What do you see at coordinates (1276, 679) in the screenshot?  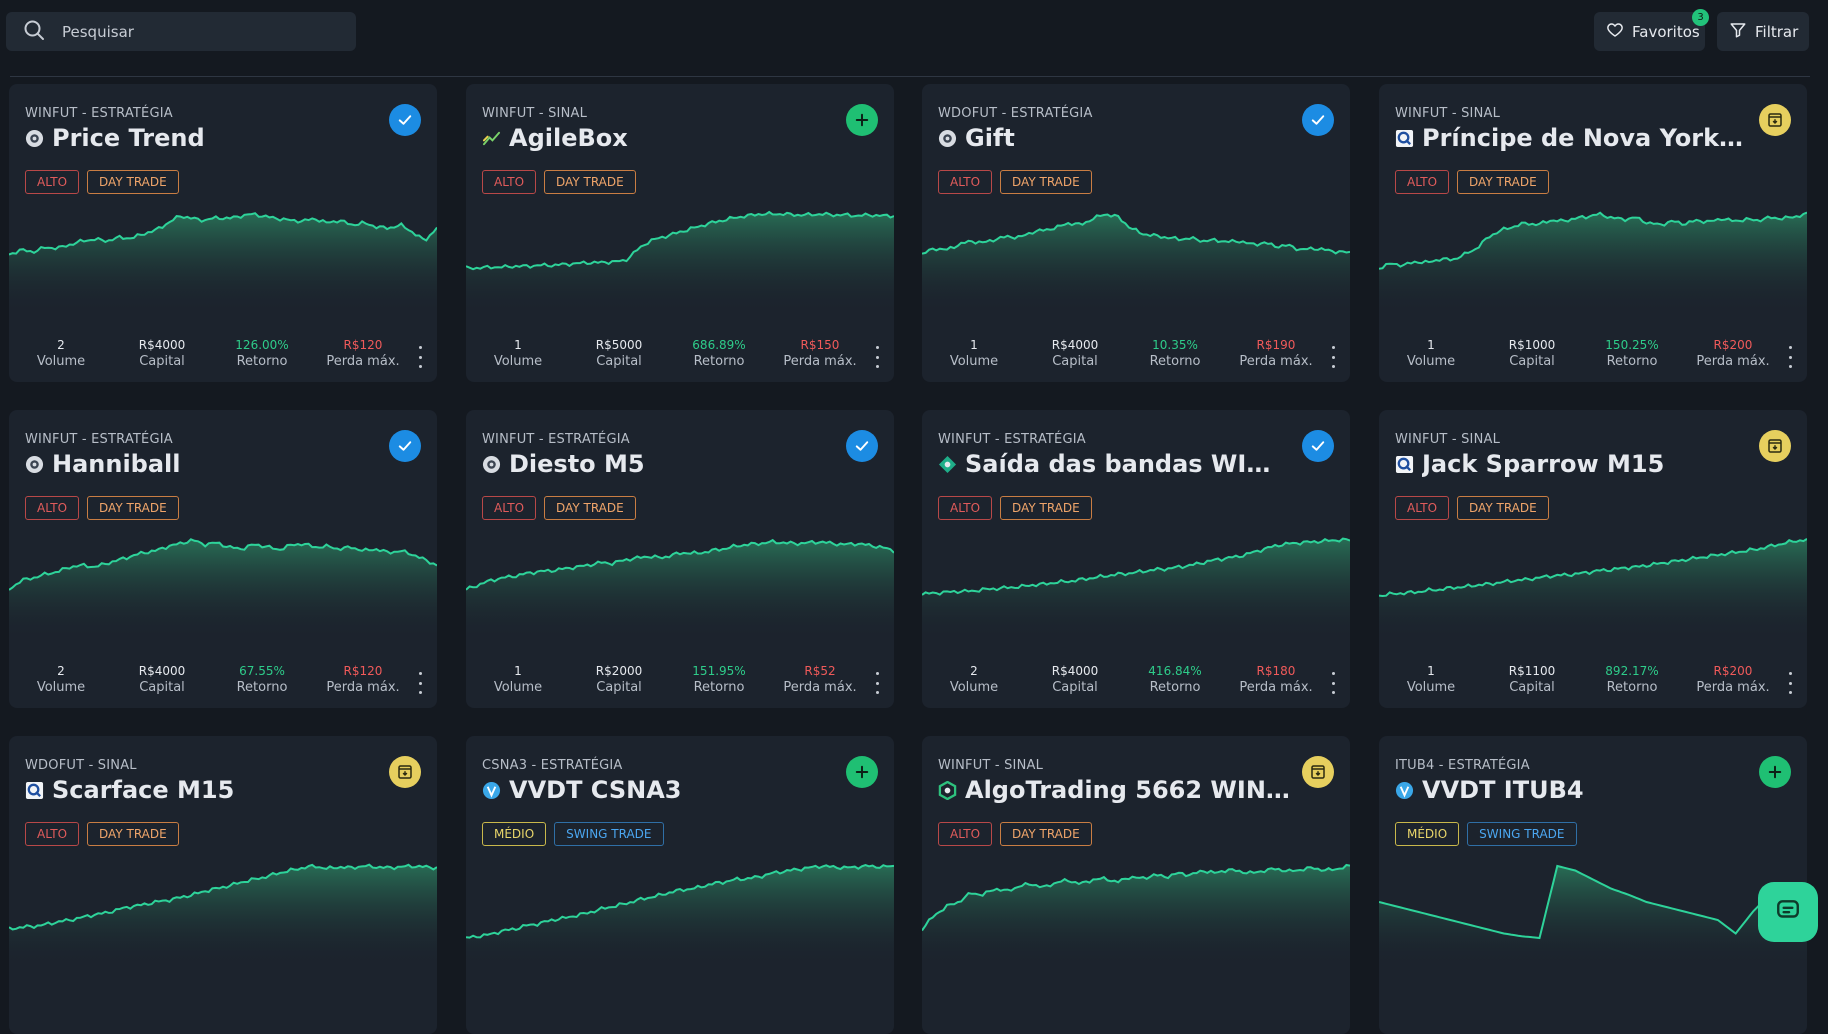 I see `stat-perda: R$180 Perda máx.` at bounding box center [1276, 679].